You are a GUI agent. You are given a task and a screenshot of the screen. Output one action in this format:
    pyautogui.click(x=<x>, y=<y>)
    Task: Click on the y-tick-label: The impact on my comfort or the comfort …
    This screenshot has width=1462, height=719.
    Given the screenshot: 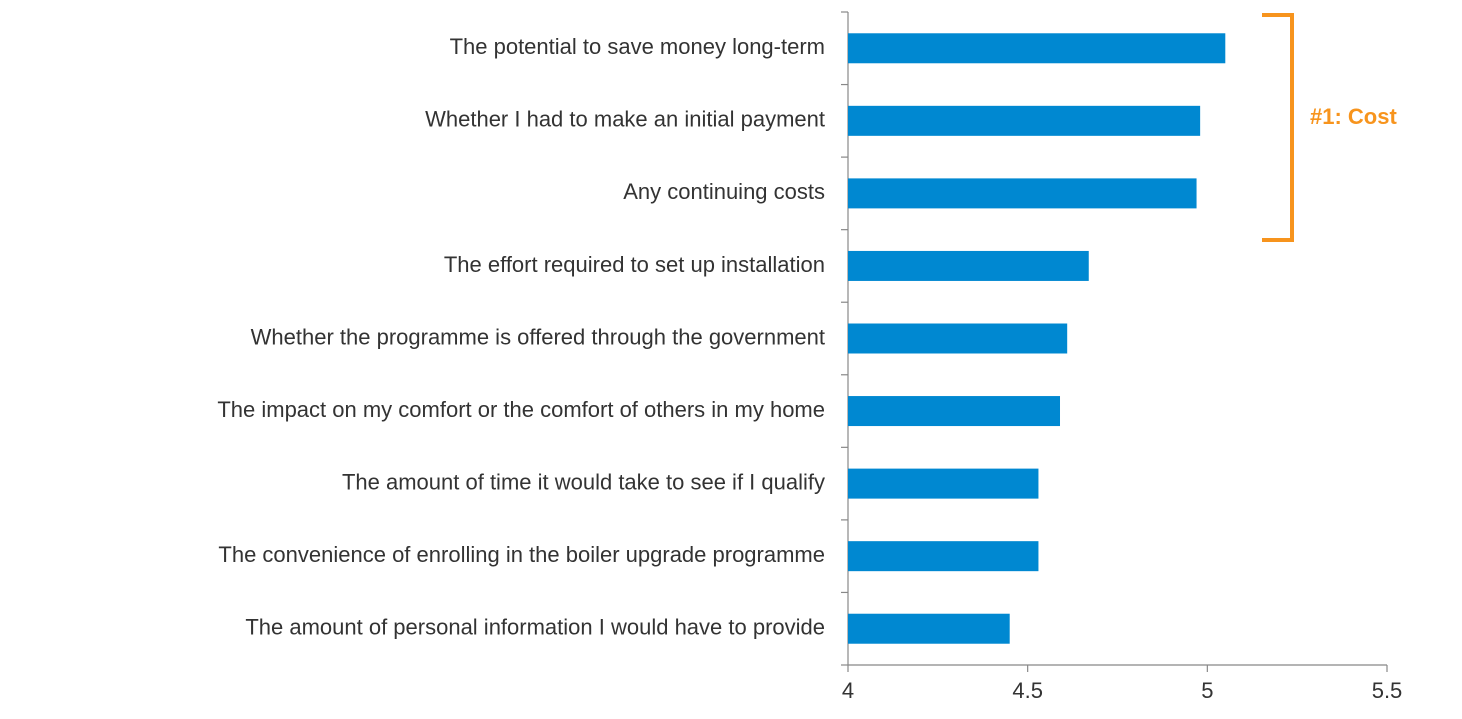 What is the action you would take?
    pyautogui.click(x=521, y=409)
    